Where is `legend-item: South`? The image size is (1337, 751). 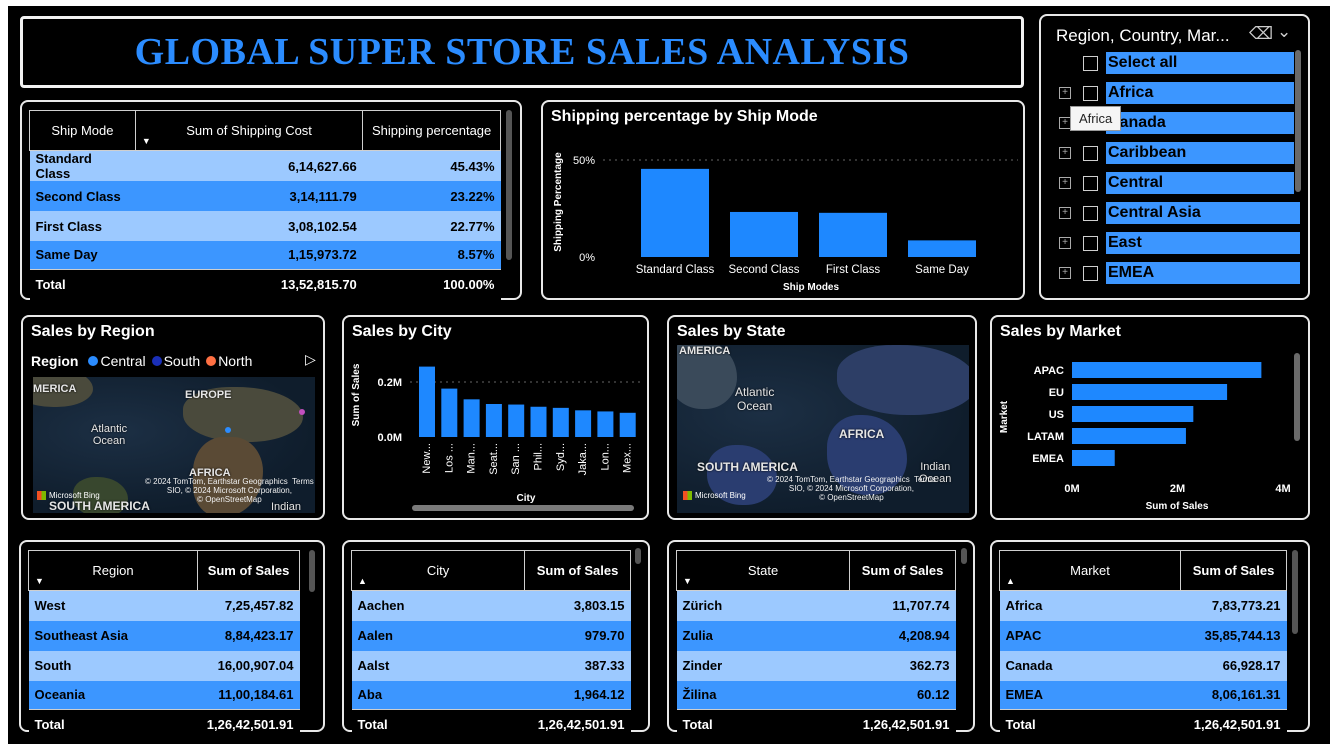 legend-item: South is located at coordinates (176, 361).